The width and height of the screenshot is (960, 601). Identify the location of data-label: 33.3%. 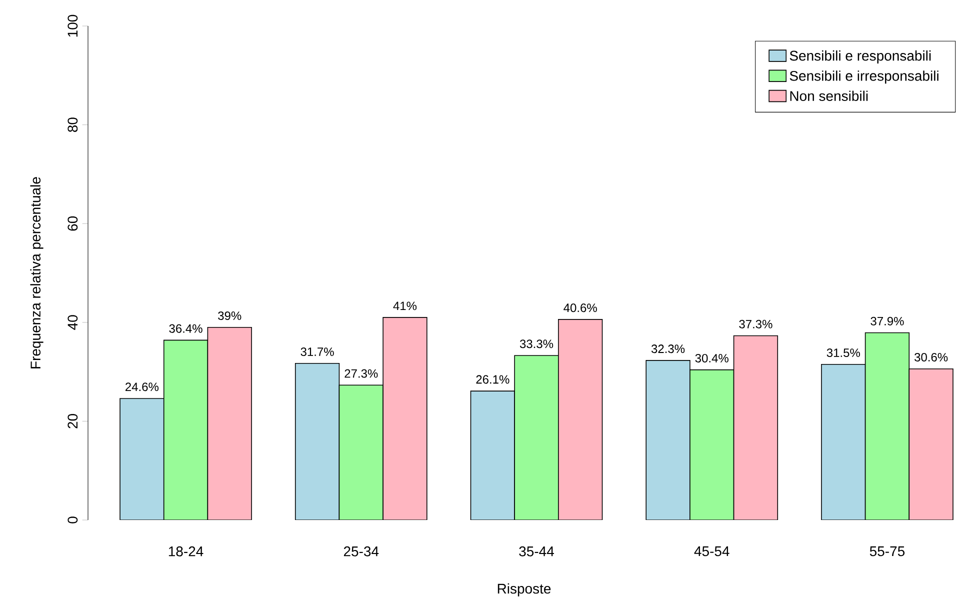
(537, 344).